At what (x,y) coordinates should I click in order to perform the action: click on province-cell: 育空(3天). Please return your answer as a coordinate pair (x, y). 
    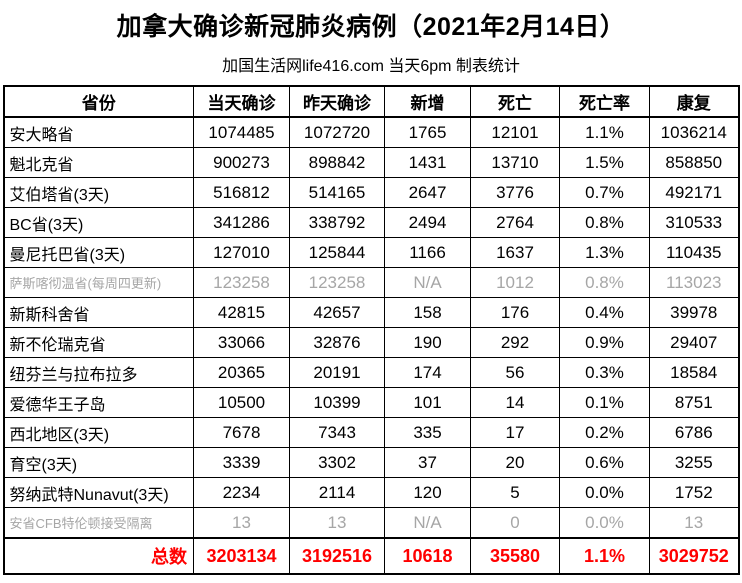
    Looking at the image, I should click on (98, 462).